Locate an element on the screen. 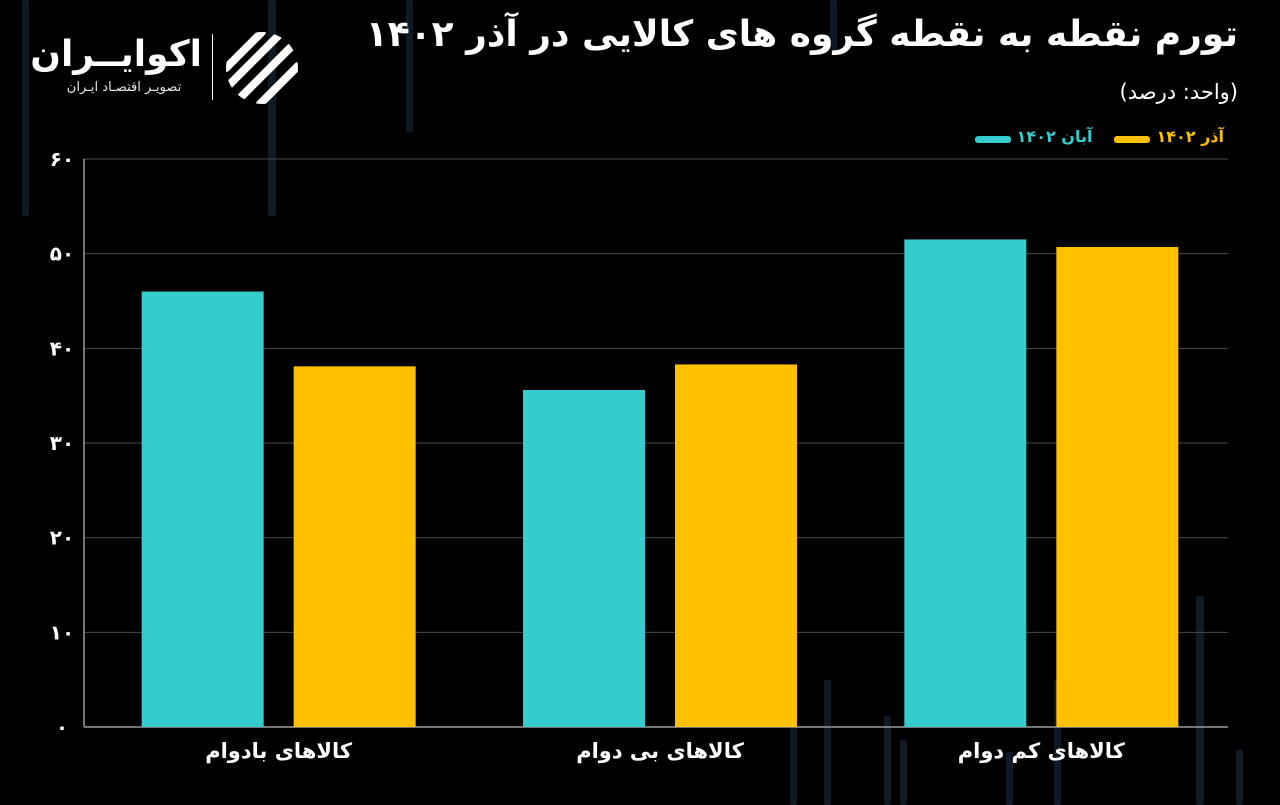  x-category-label: کالاهای بادوام is located at coordinates (279, 751).